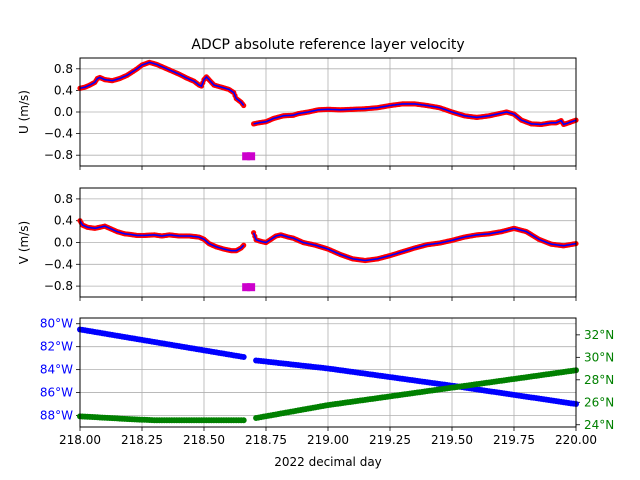  Describe the element at coordinates (328, 440) in the screenshot. I see `x-tick-label: 219.00` at that location.